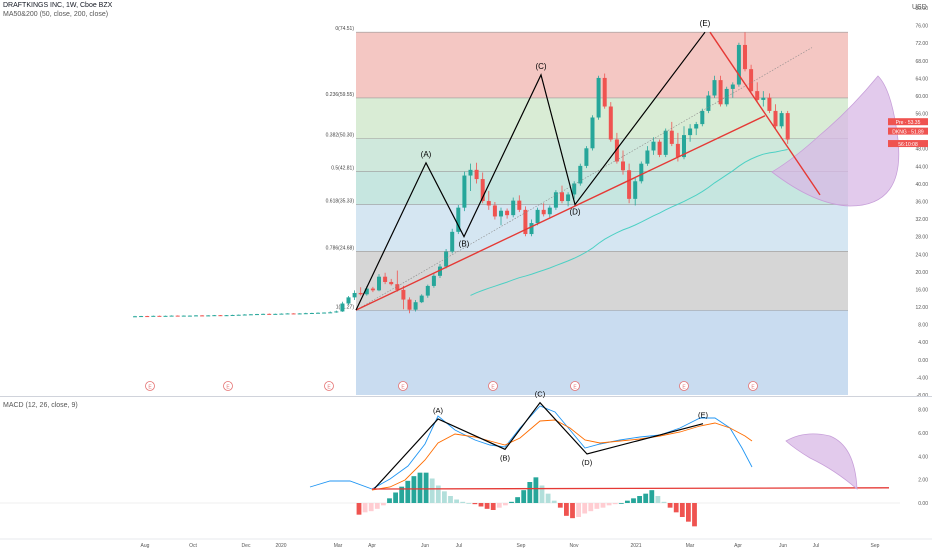  I want to click on macd-axis-tick: 2.00, so click(923, 481).